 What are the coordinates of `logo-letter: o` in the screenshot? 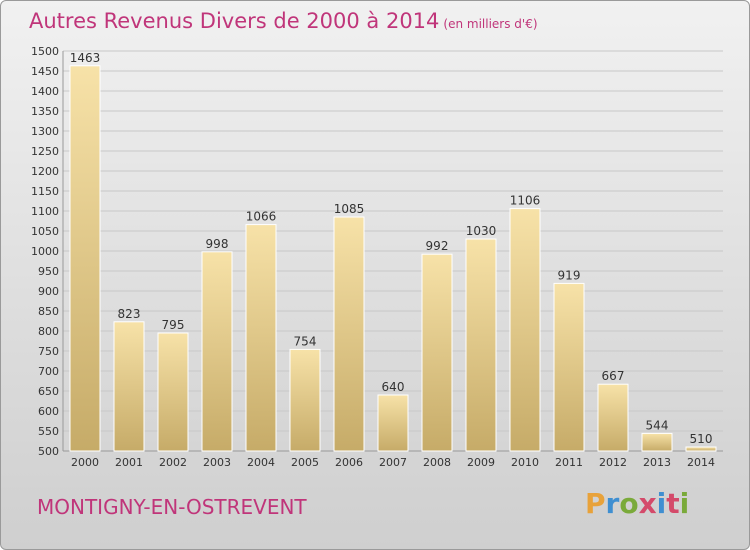 It's located at (629, 503).